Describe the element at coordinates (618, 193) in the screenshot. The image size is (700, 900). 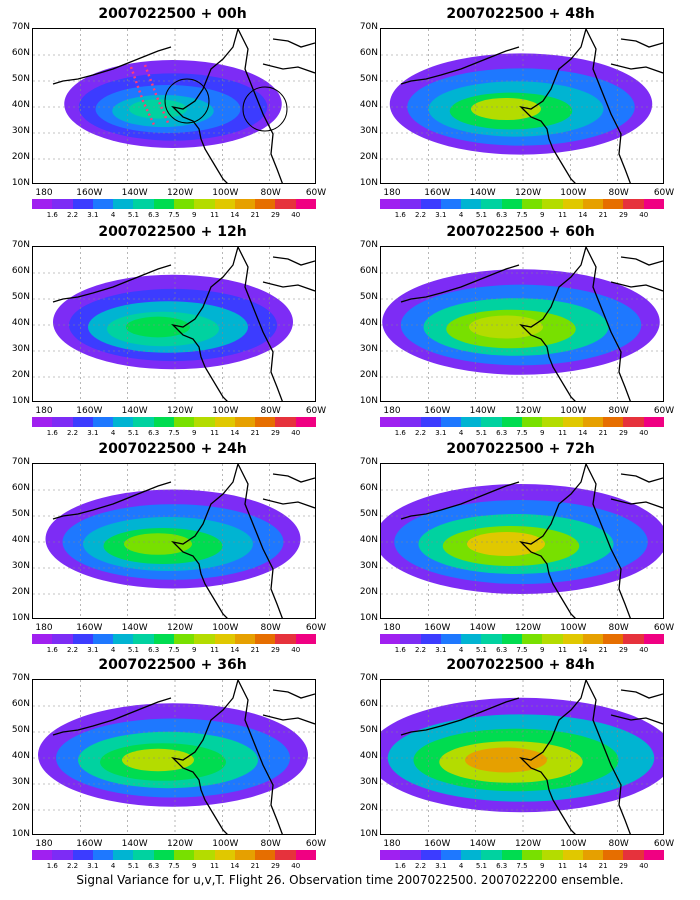
I see `x-tick-label: 80W` at that location.